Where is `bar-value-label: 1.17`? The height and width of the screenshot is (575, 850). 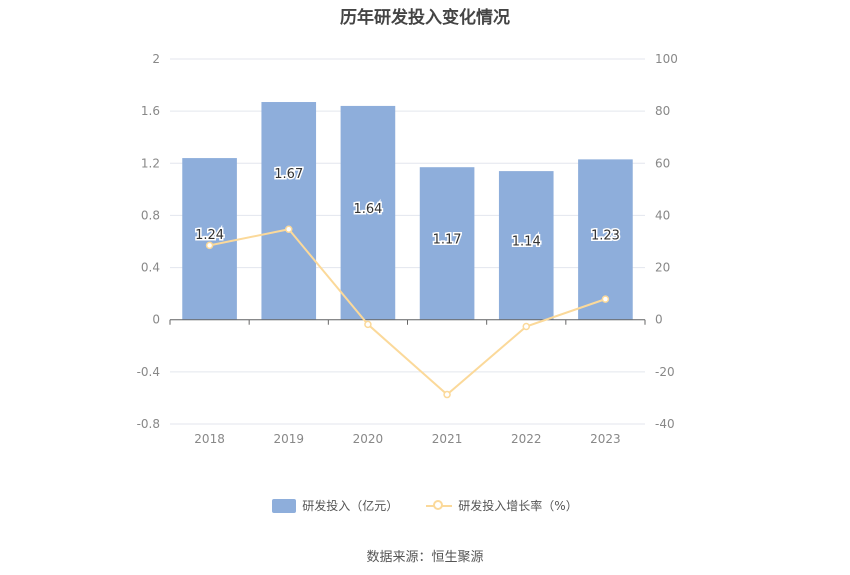 bar-value-label: 1.17 is located at coordinates (447, 239).